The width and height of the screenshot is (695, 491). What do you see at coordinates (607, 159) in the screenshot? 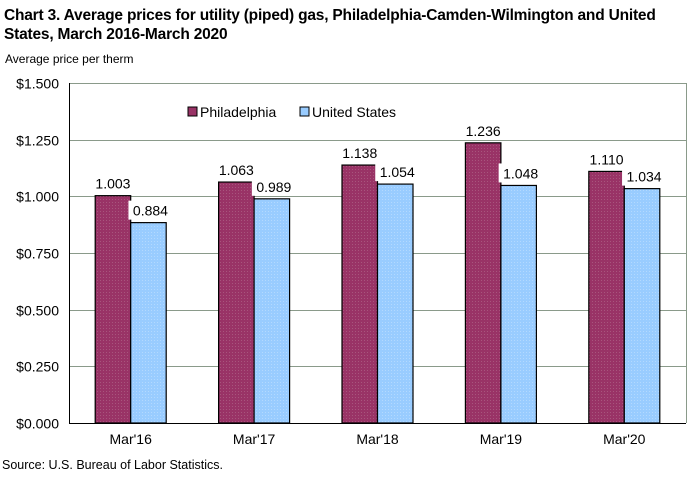
I see `data-label: 1.110` at bounding box center [607, 159].